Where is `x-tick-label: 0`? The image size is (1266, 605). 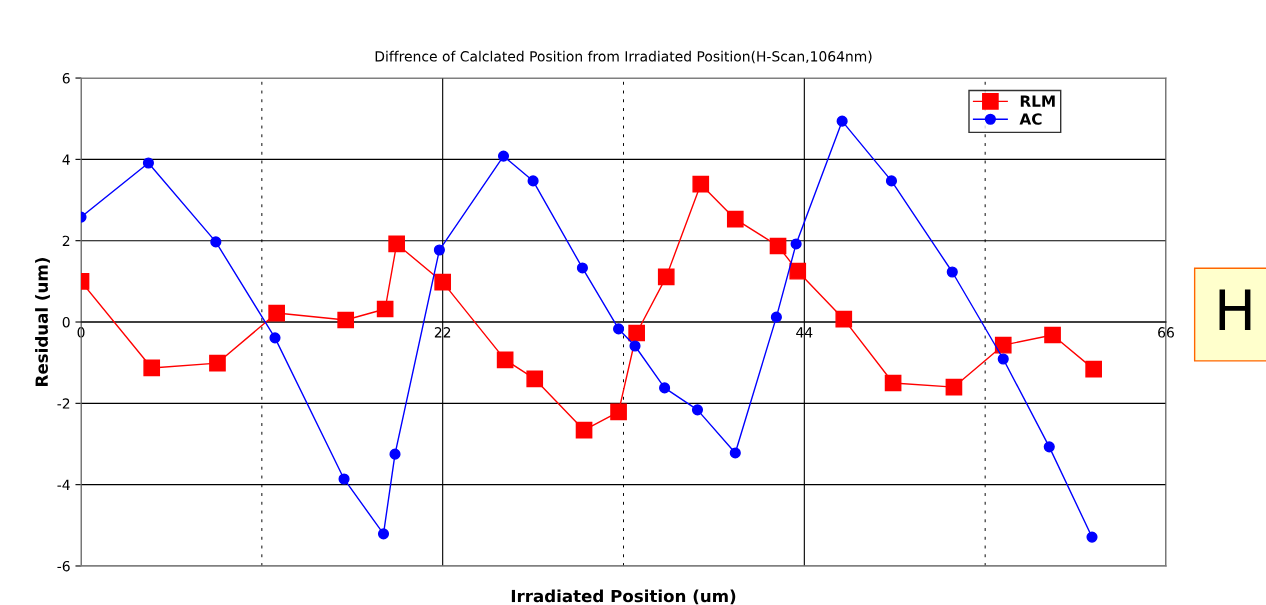
x-tick-label: 0 is located at coordinates (81, 332).